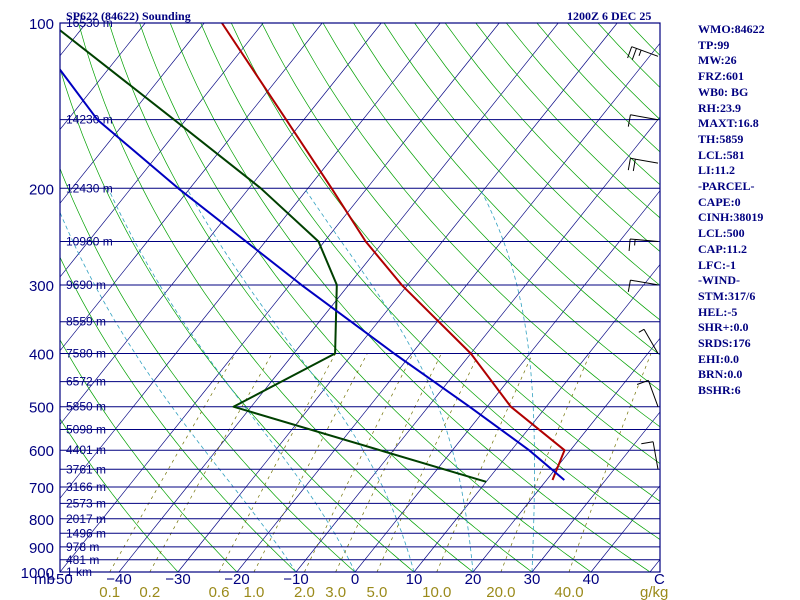 This screenshot has width=800, height=600. Describe the element at coordinates (177, 579) in the screenshot. I see `temperature-tick-label: −30` at that location.